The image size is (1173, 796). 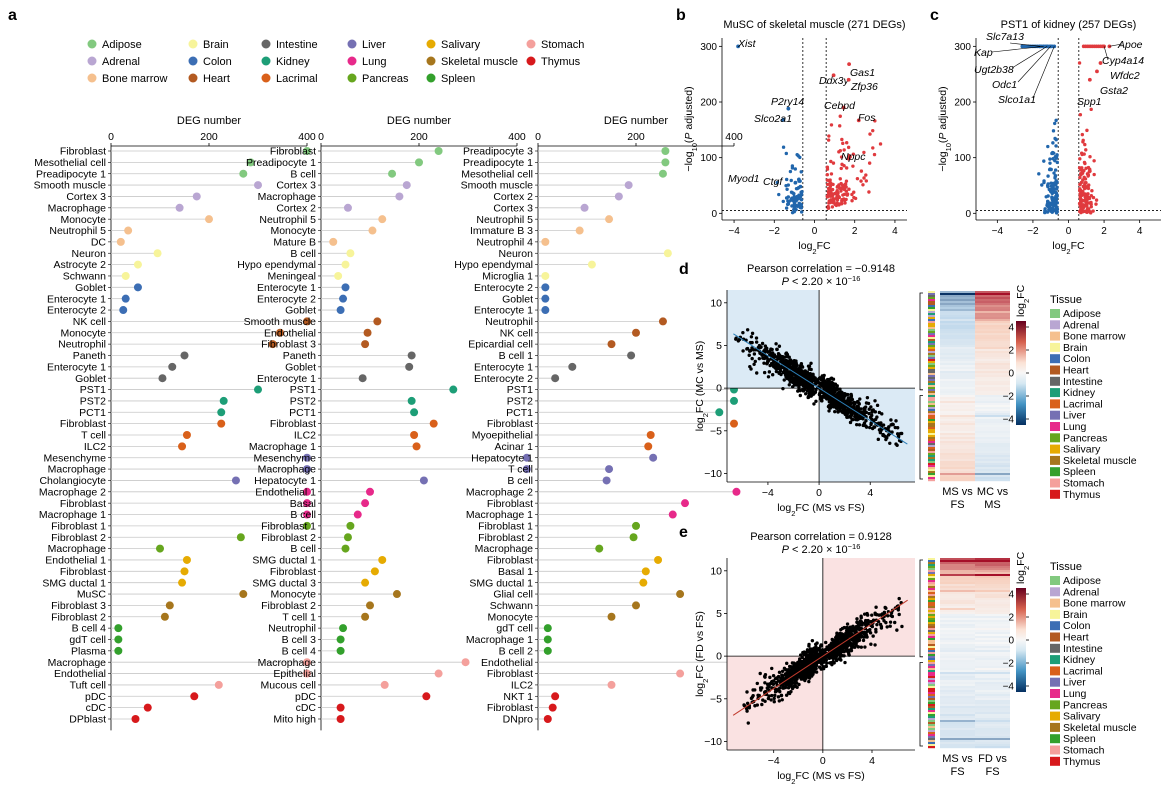 I want to click on colorbar-tick-label: 0, so click(x=1011, y=374).